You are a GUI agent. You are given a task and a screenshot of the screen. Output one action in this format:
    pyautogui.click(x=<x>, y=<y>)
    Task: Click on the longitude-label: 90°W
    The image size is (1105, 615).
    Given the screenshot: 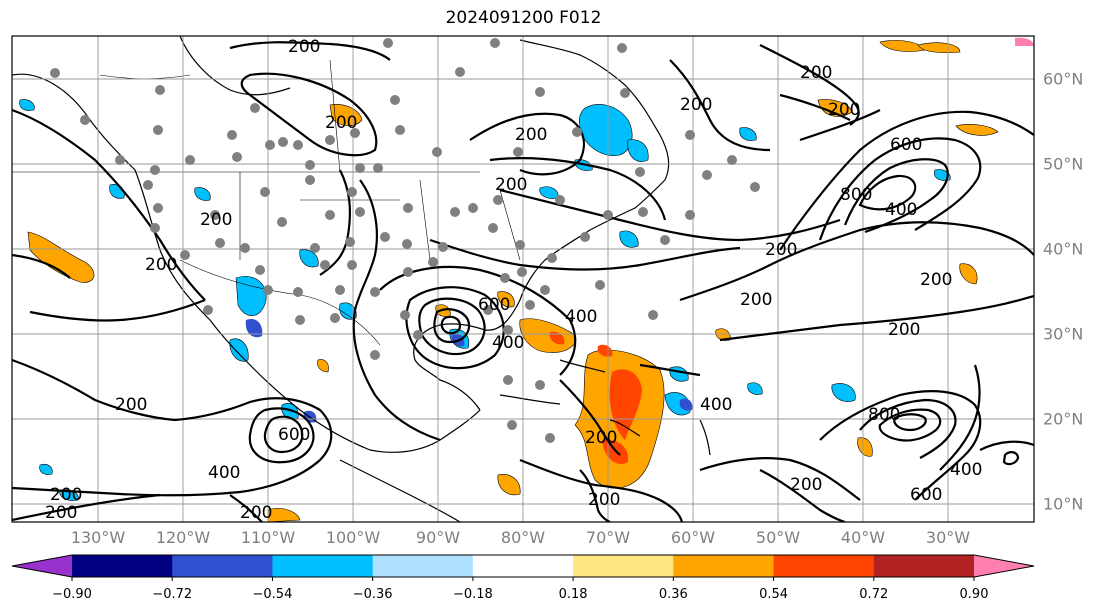 What is the action you would take?
    pyautogui.click(x=438, y=537)
    